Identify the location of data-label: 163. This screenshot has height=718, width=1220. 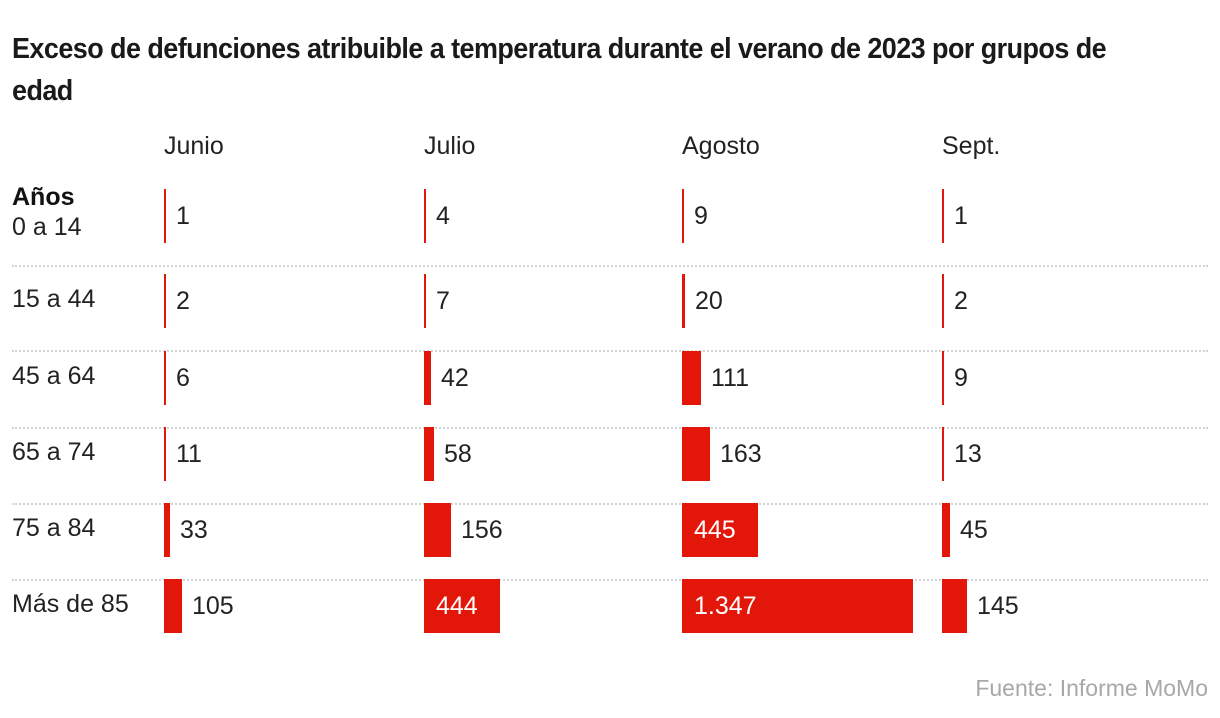
(741, 454).